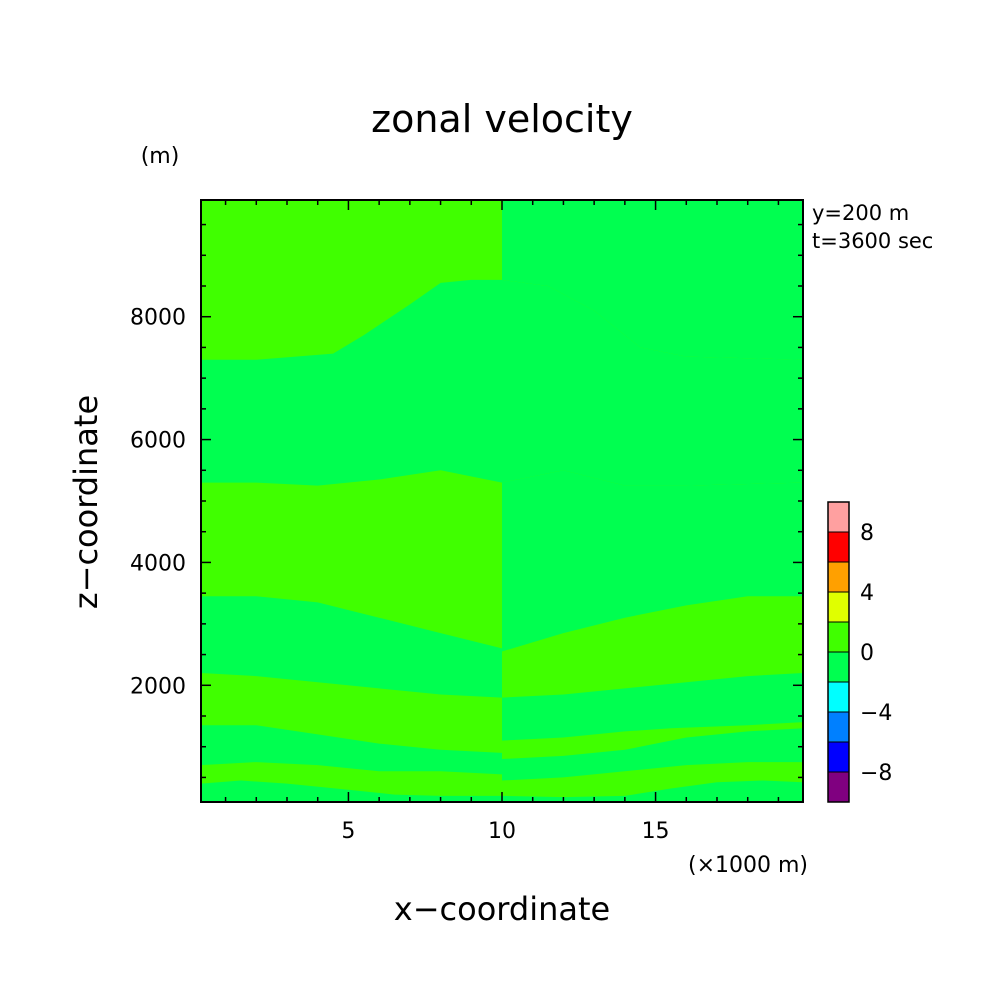 This screenshot has width=1004, height=1004. What do you see at coordinates (860, 213) in the screenshot?
I see `annotation-y: y=200 m` at bounding box center [860, 213].